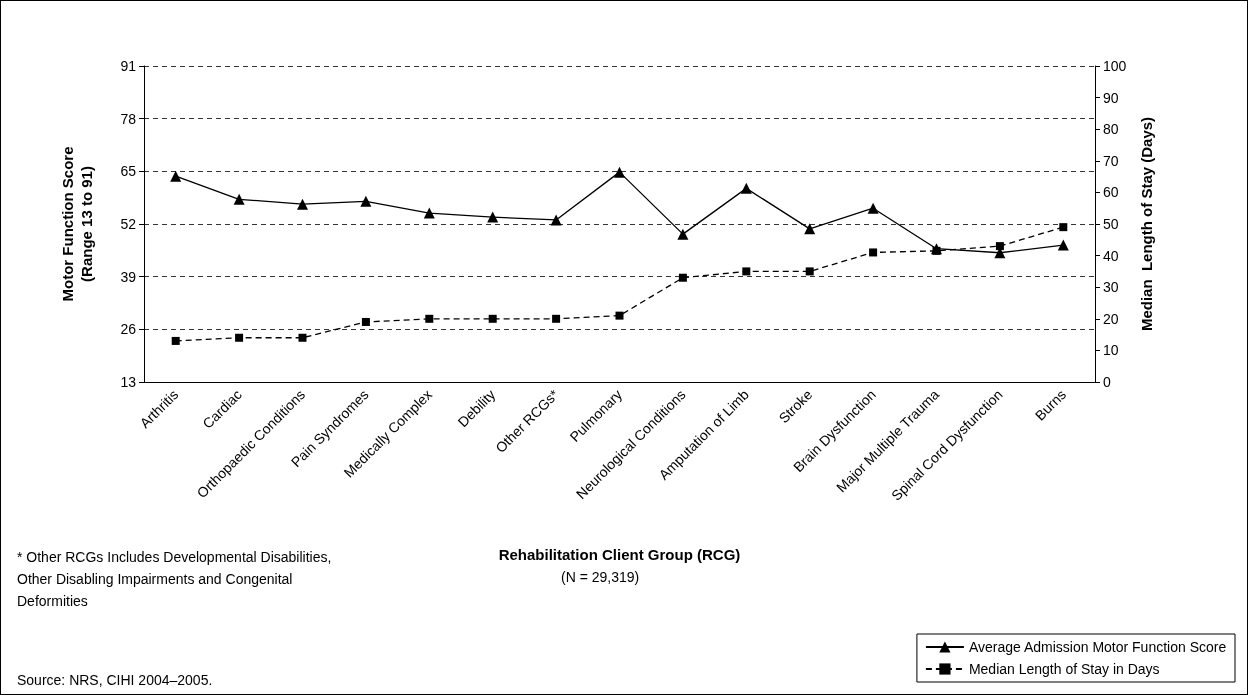 The image size is (1248, 695). What do you see at coordinates (128, 171) in the screenshot?
I see `y-tick-label: 65` at bounding box center [128, 171].